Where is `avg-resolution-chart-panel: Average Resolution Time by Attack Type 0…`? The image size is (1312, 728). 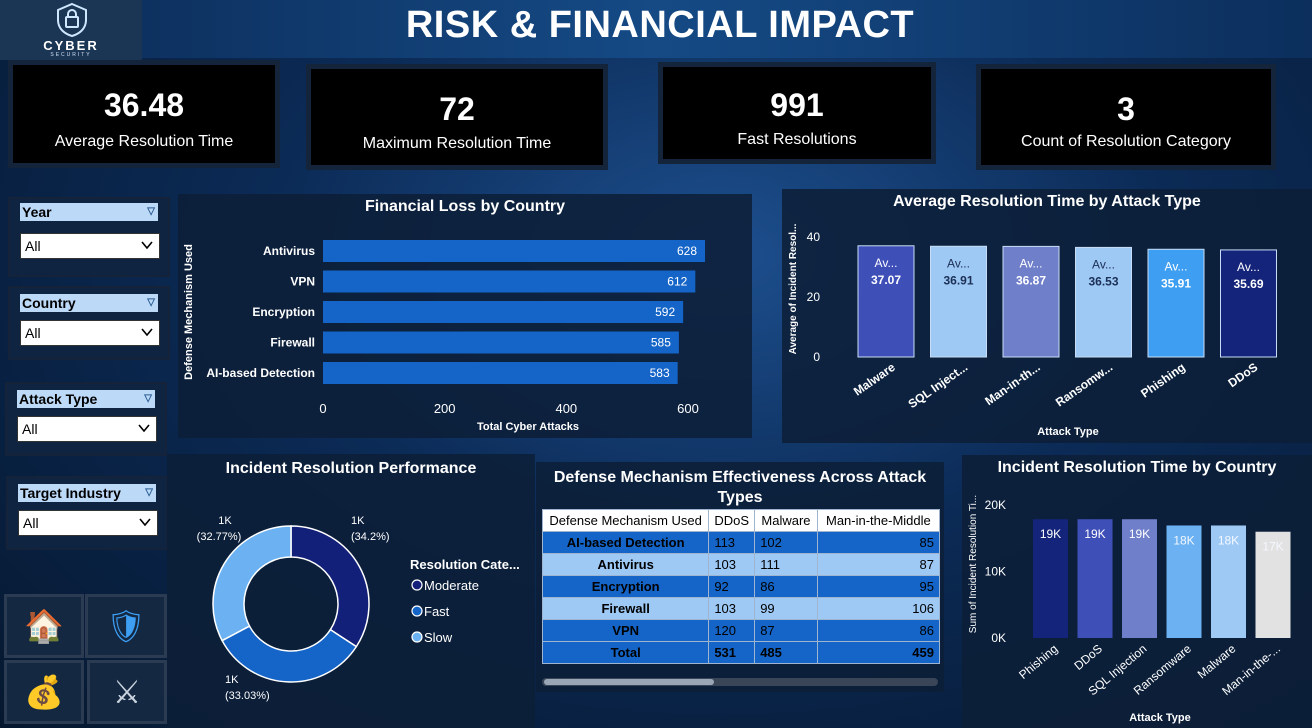
avg-resolution-chart-panel: Average Resolution Time by Attack Type 0… is located at coordinates (1047, 316).